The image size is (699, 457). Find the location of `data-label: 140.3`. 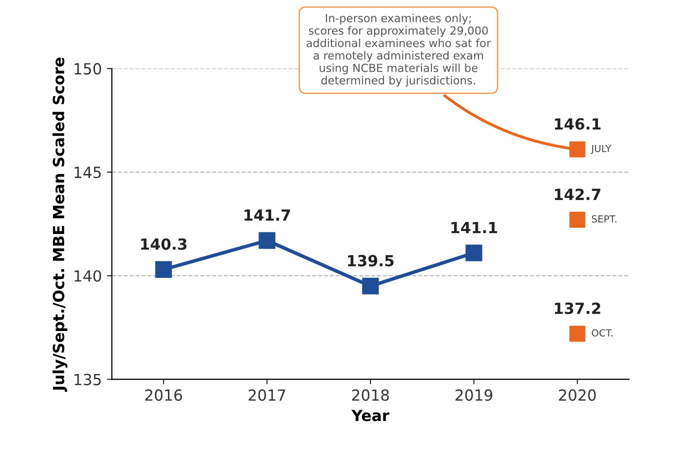

data-label: 140.3 is located at coordinates (164, 244).